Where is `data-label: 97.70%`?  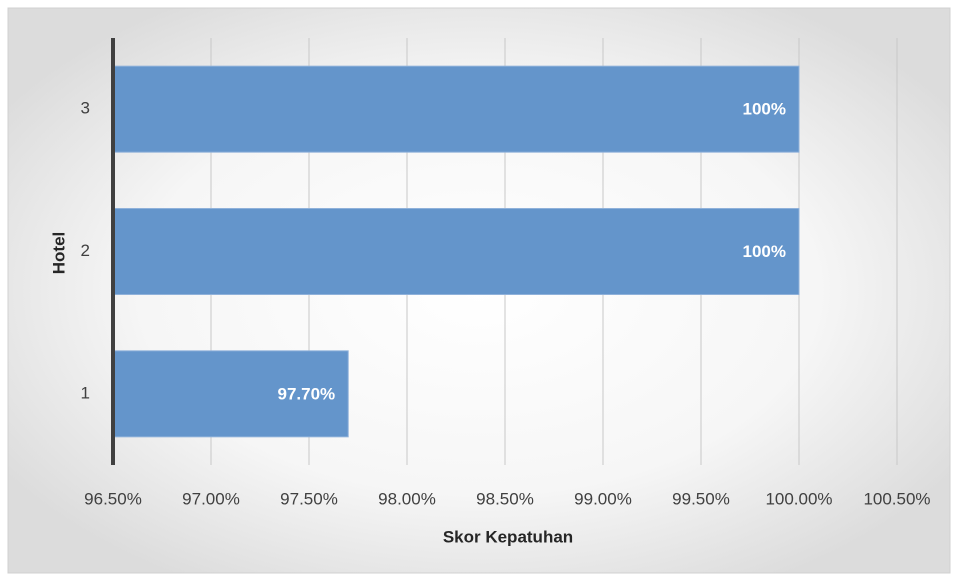 data-label: 97.70% is located at coordinates (307, 393).